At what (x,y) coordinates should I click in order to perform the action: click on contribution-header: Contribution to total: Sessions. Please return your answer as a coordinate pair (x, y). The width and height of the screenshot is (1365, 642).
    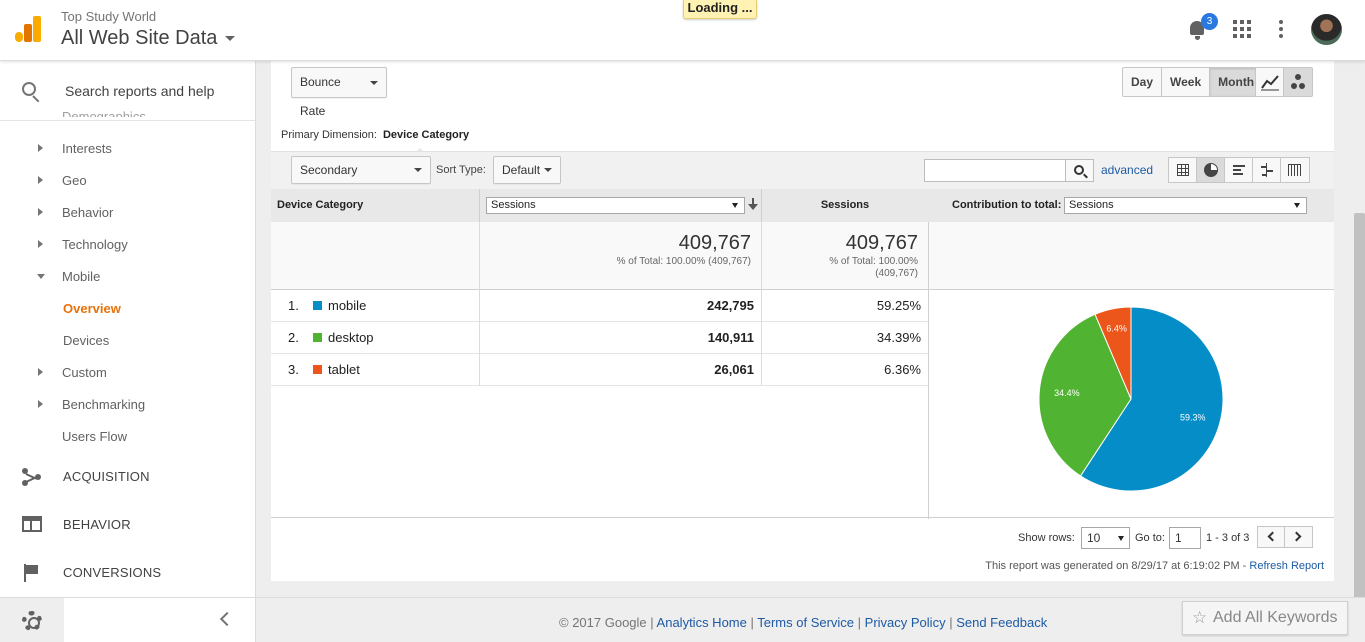
    Looking at the image, I should click on (1131, 205).